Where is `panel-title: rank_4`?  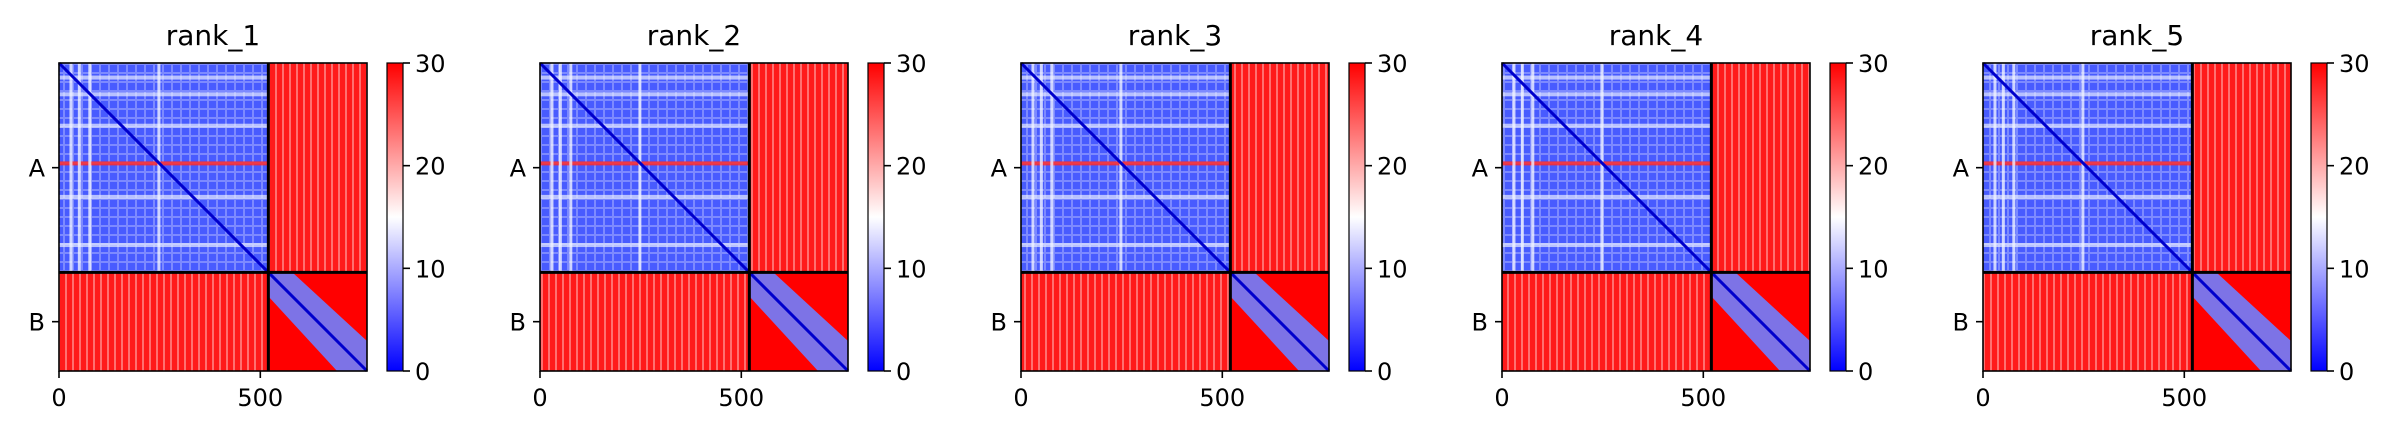
panel-title: rank_4 is located at coordinates (1656, 35).